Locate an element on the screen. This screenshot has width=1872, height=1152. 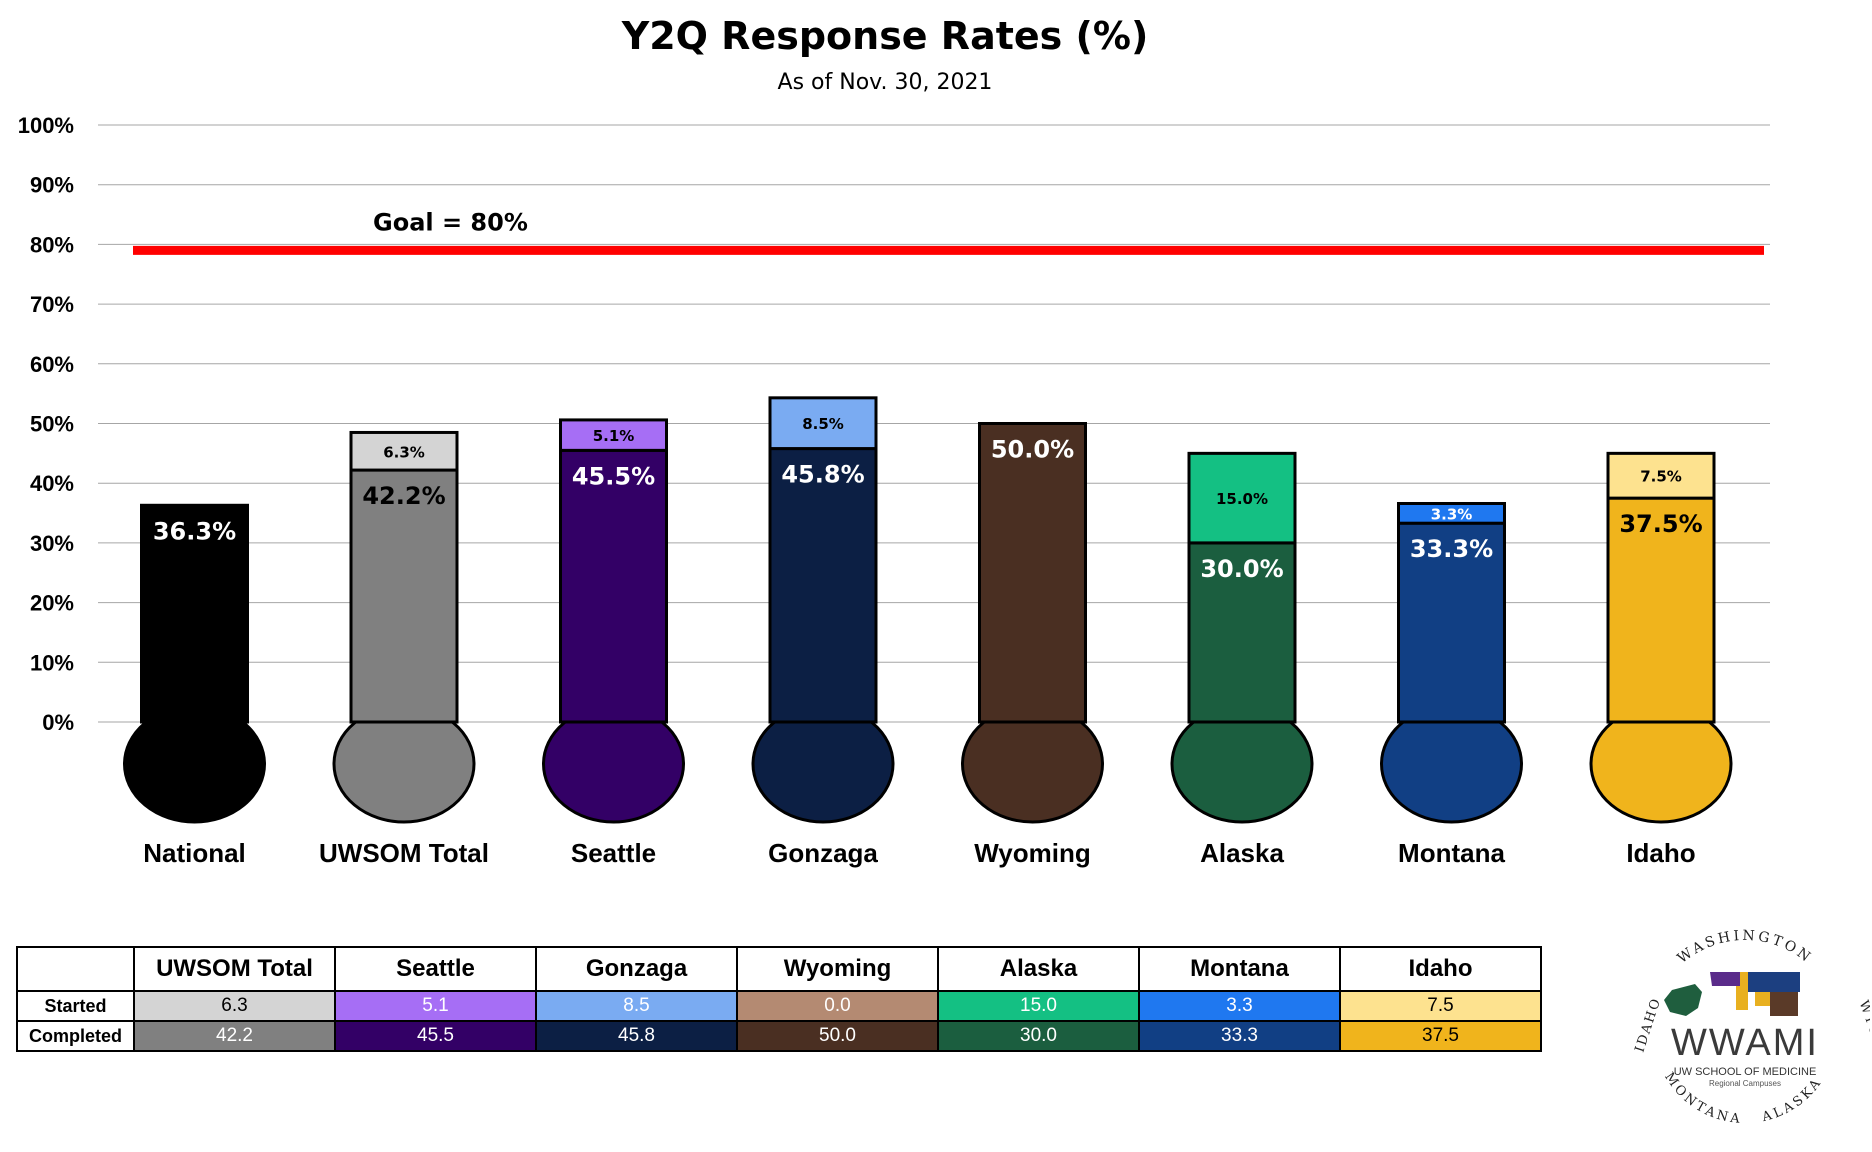
table-column-header: Alaska is located at coordinates (1038, 969).